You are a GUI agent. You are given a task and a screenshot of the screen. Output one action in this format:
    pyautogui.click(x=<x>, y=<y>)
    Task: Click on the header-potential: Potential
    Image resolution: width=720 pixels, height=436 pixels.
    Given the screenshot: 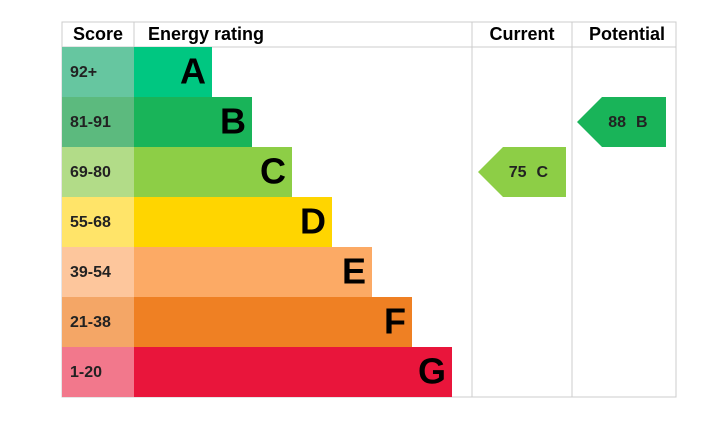 What is the action you would take?
    pyautogui.click(x=627, y=34)
    